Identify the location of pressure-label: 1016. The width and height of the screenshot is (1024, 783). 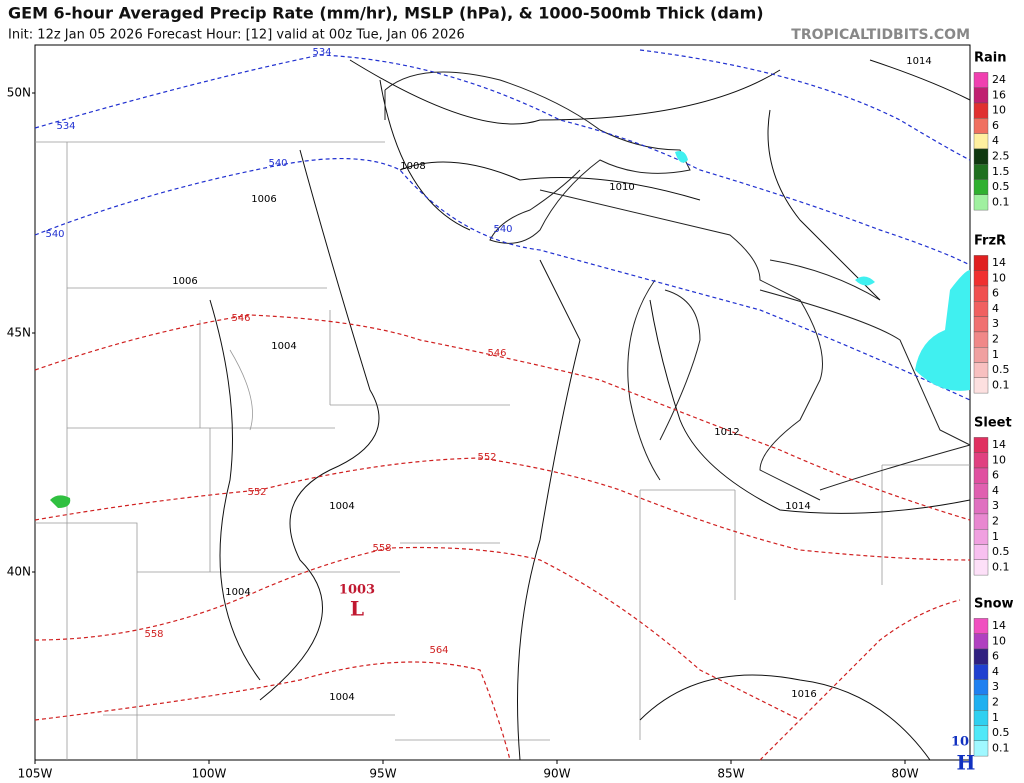
(803, 694).